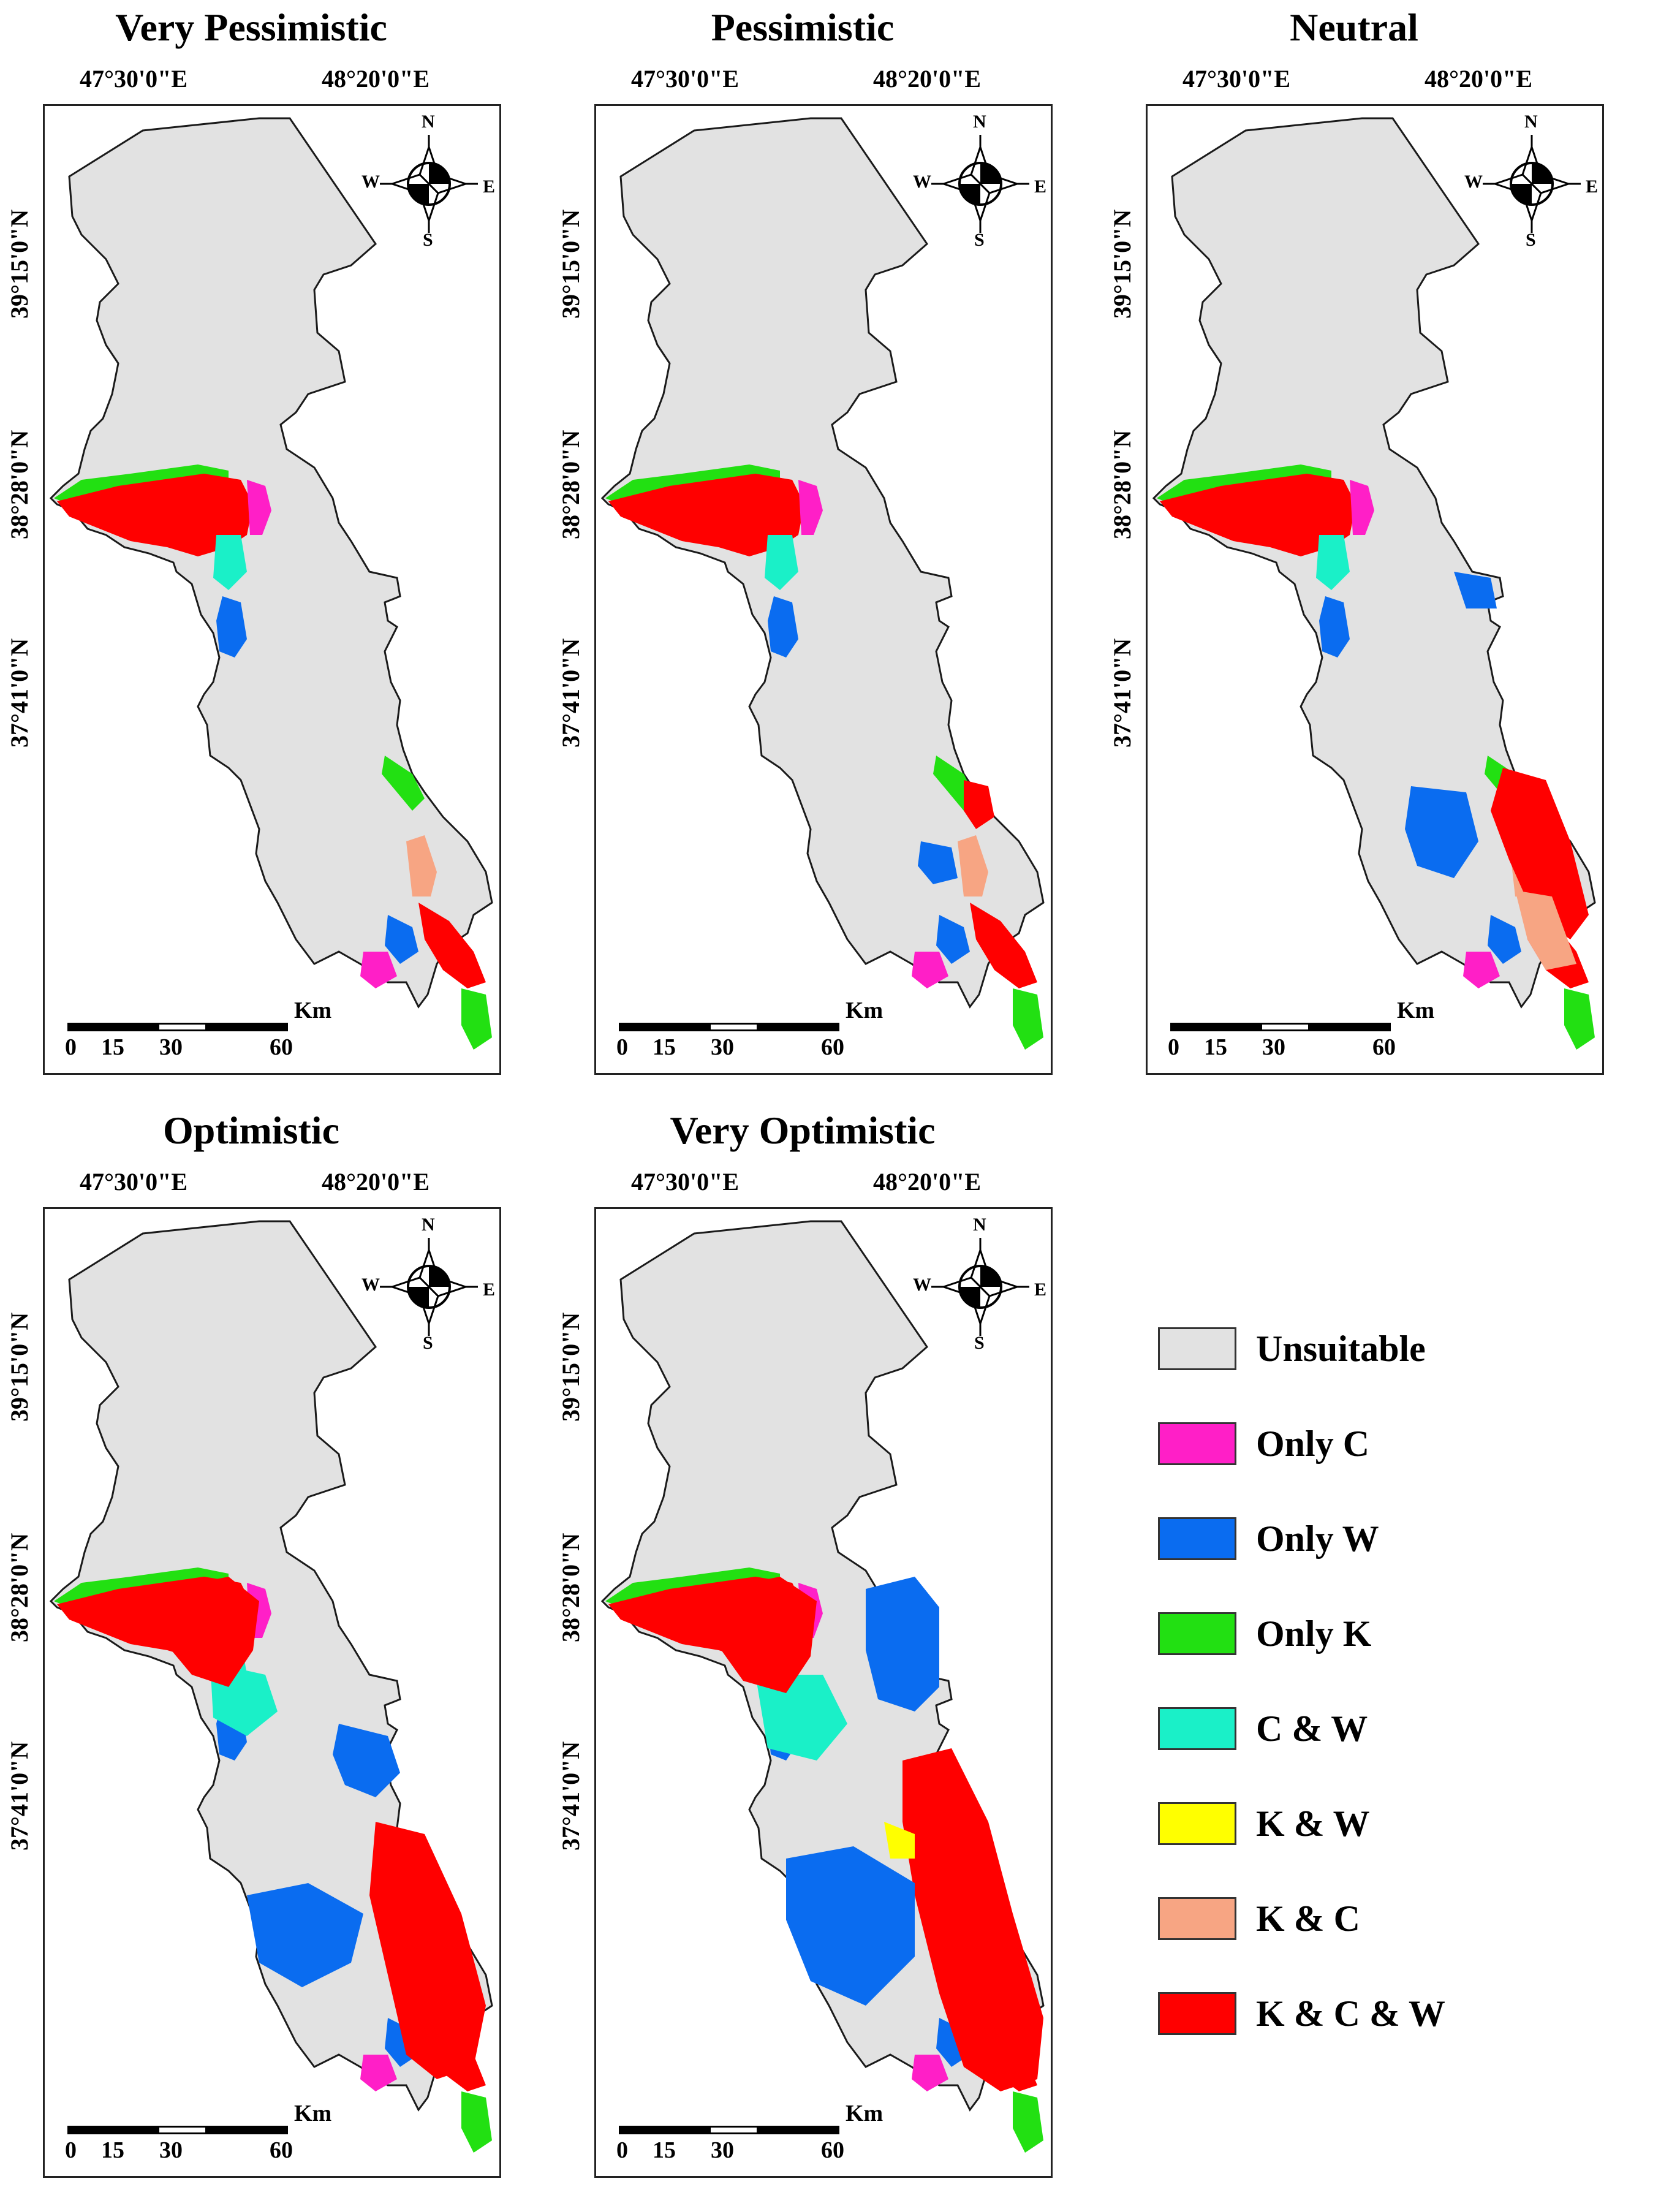 The image size is (1680, 2206). Describe the element at coordinates (1409, 2016) in the screenshot. I see `legend-item: K & C & W` at that location.